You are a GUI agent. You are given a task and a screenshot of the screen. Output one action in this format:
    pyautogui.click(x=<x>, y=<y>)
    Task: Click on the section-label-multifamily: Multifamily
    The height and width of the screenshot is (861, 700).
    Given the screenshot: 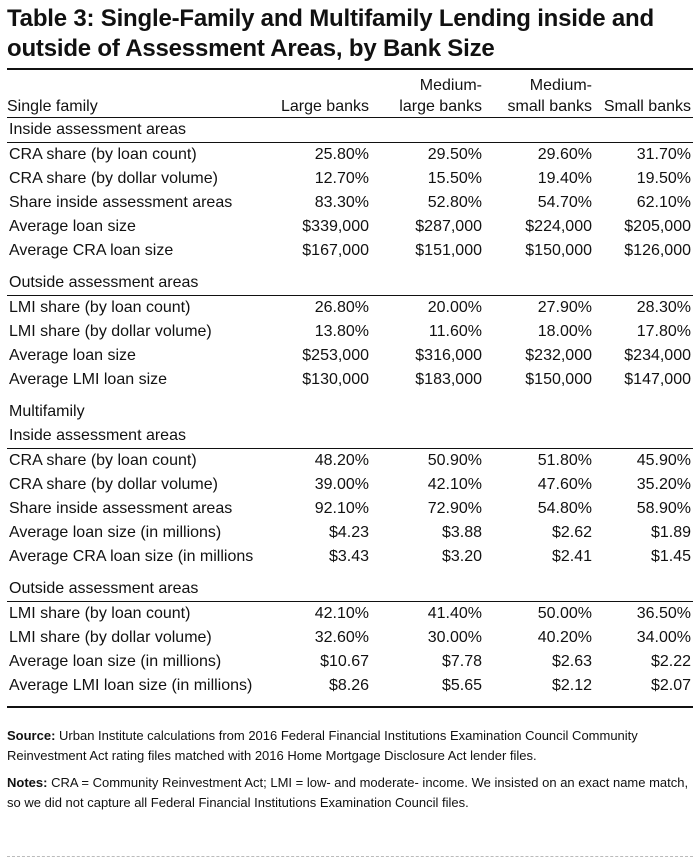 What is the action you would take?
    pyautogui.click(x=47, y=411)
    